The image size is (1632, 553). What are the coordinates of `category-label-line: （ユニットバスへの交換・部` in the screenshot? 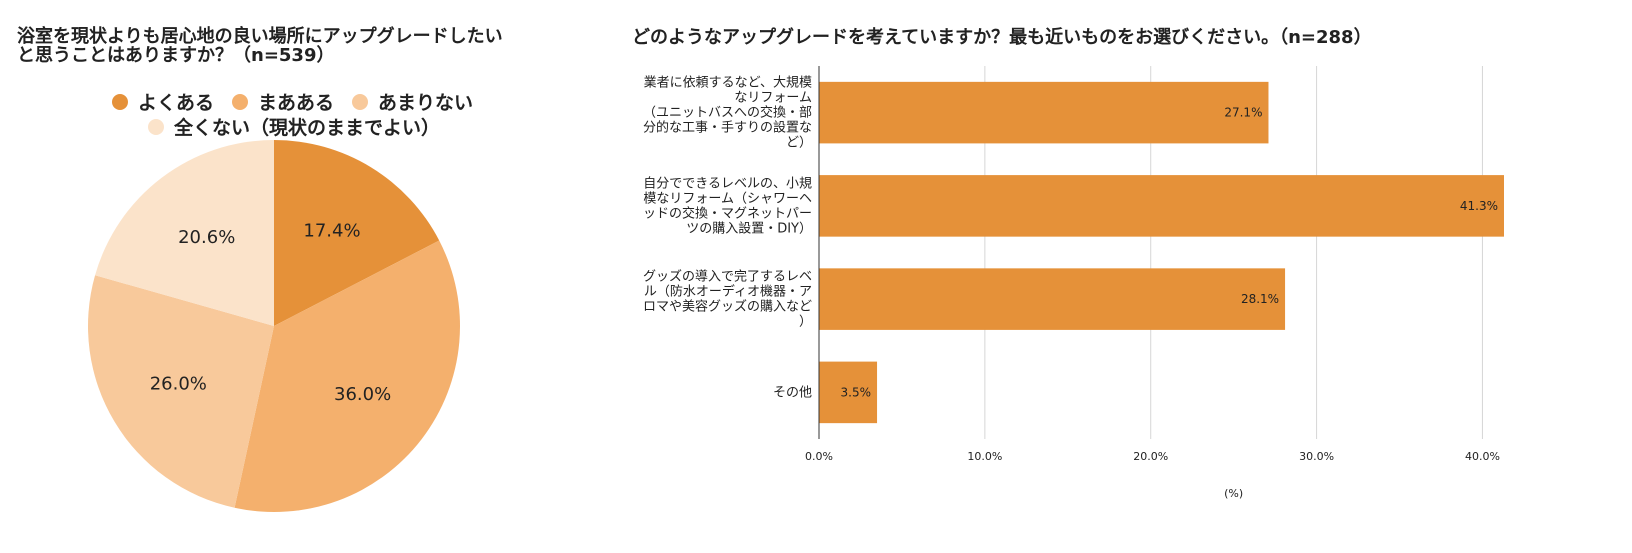 It's located at (727, 113).